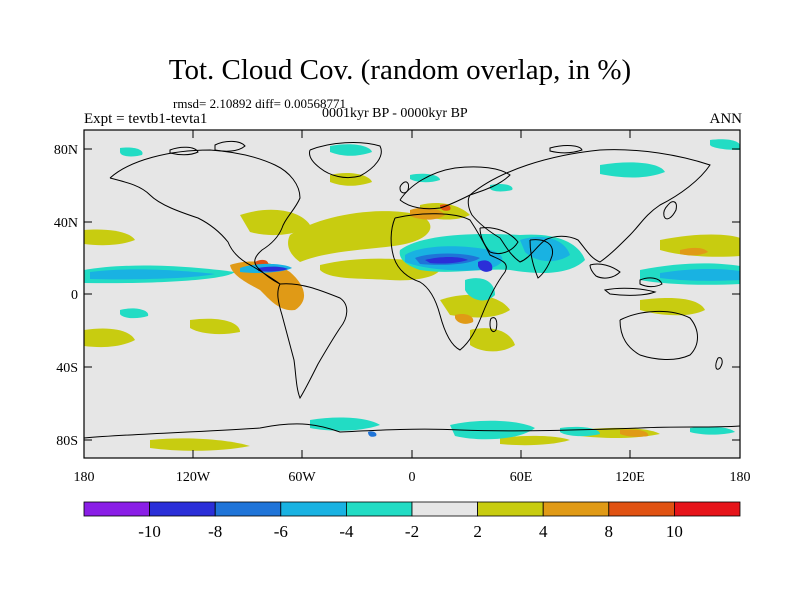 This screenshot has height=600, width=800. I want to click on colorbar-label: 2, so click(477, 531).